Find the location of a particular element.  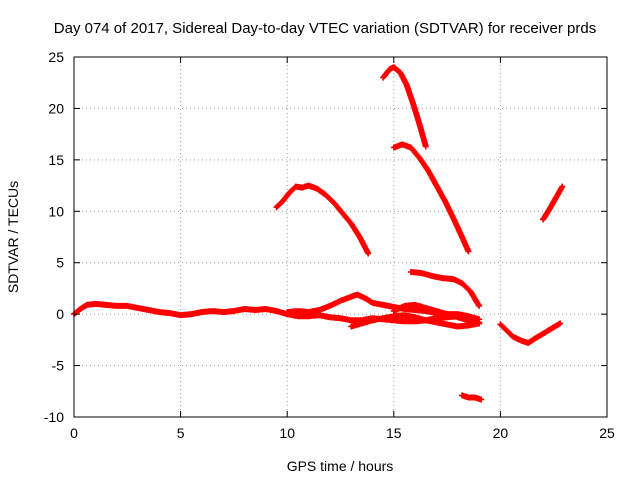

y-tick-label: 0 is located at coordinates (60, 314).